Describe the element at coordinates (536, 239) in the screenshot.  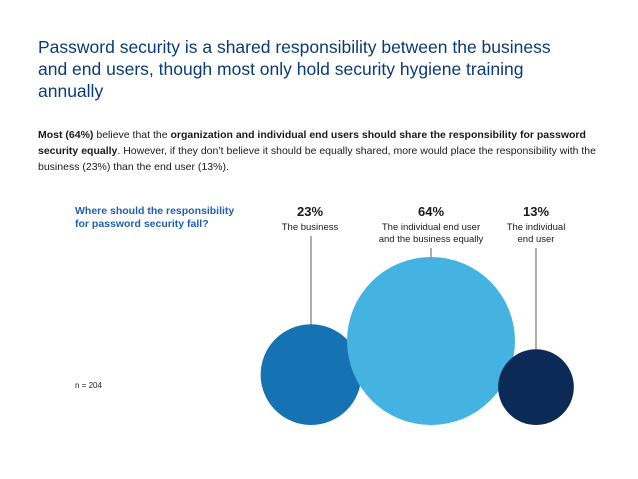
I see `category-label-the-individual-end-user-line-2: end user` at that location.